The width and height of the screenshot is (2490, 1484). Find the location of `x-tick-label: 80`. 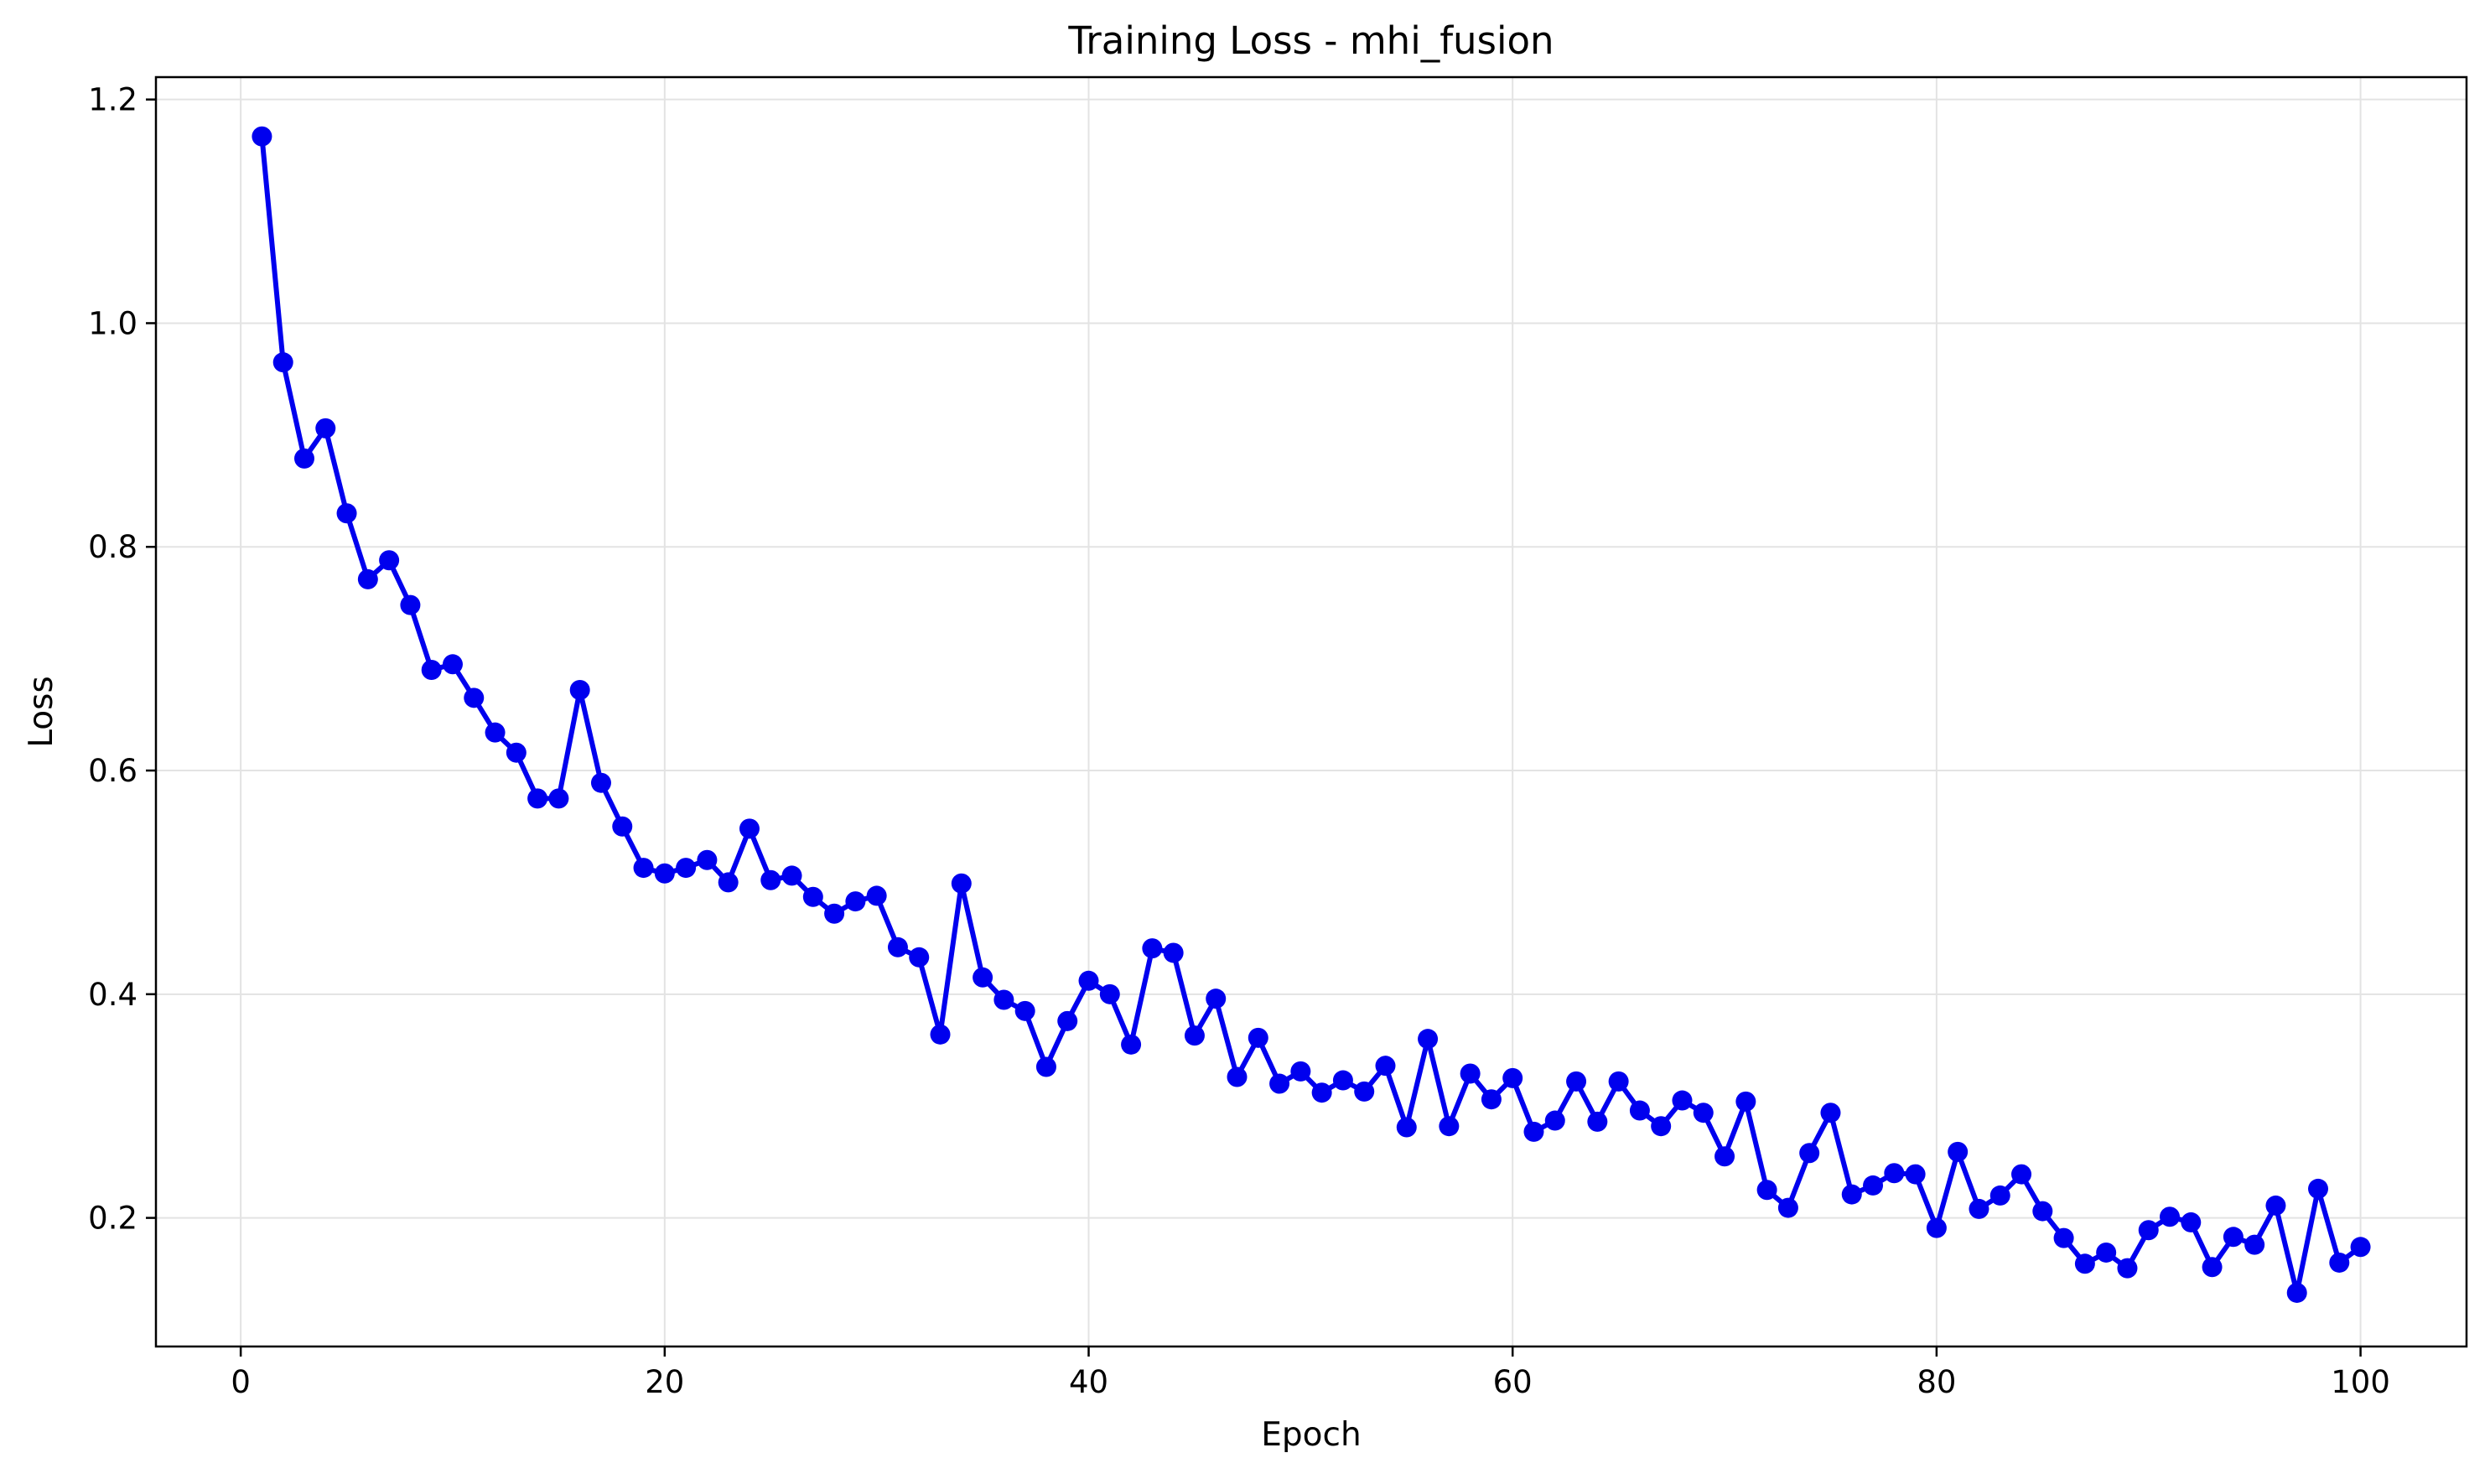

x-tick-label: 80 is located at coordinates (1936, 1382).